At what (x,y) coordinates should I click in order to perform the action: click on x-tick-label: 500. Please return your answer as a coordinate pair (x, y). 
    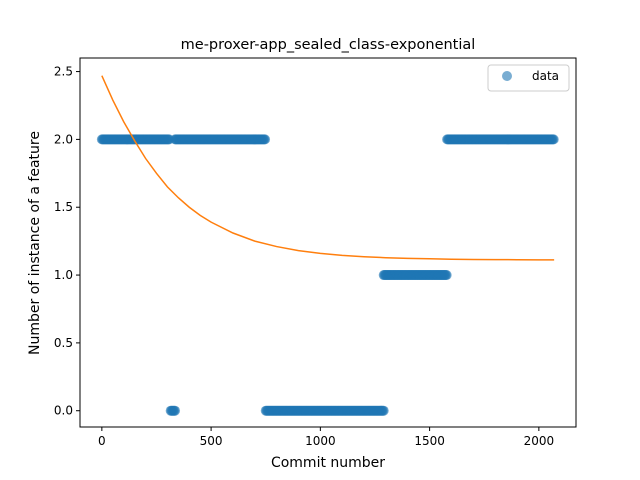
    Looking at the image, I should click on (211, 441).